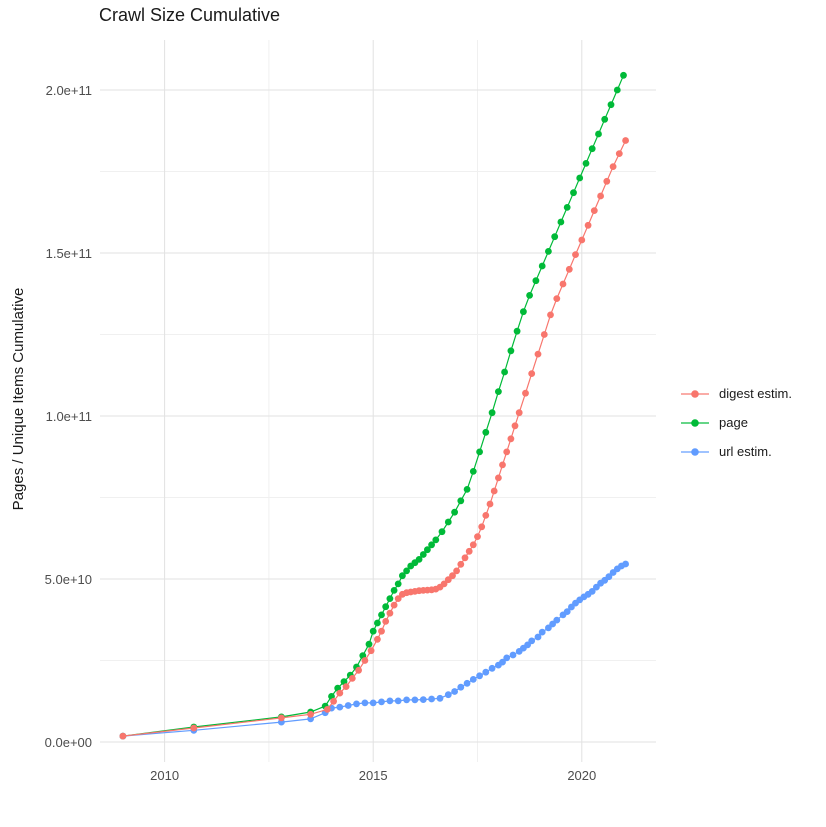 Image resolution: width=826 pixels, height=827 pixels. I want to click on chart-title: Crawl Size Cumulative, so click(190, 15).